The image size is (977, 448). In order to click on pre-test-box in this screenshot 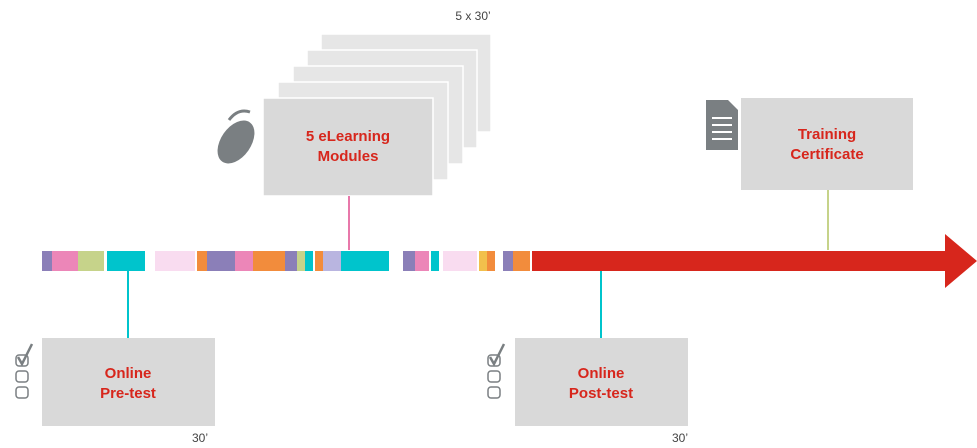, I will do `click(128, 382)`.